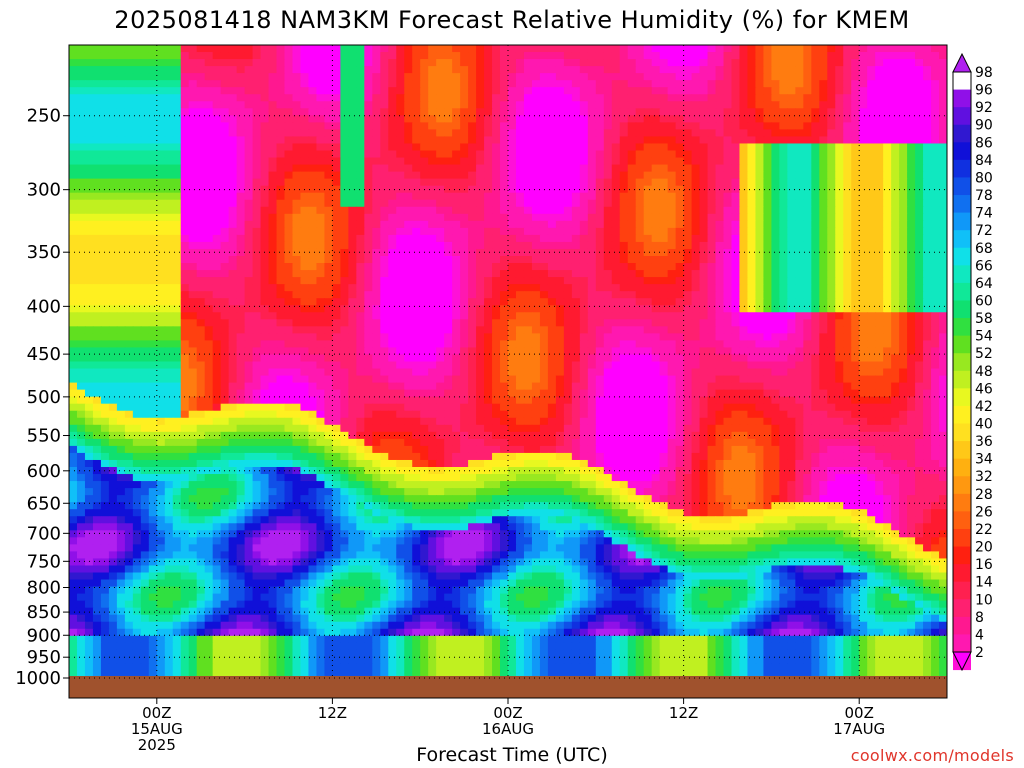 This screenshot has width=1024, height=768. Describe the element at coordinates (984, 108) in the screenshot. I see `colorbar-label: 92` at that location.